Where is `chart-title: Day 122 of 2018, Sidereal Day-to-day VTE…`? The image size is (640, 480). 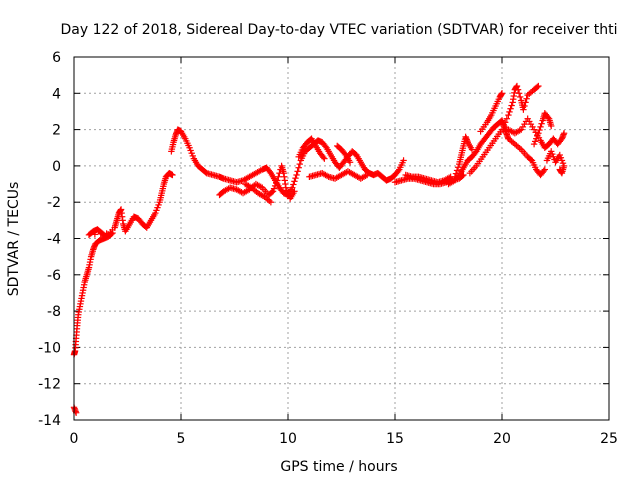
chart-title: Day 122 of 2018, Sidereal Day-to-day VTE… is located at coordinates (339, 30).